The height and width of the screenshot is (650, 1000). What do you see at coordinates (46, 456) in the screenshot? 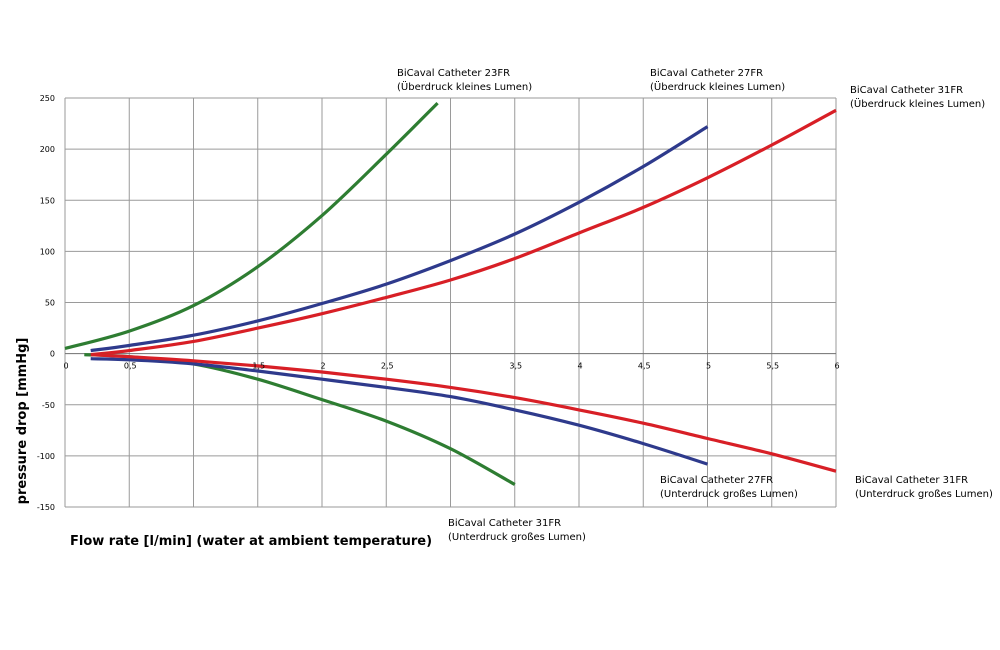
I see `y-tick-label: -100` at bounding box center [46, 456].